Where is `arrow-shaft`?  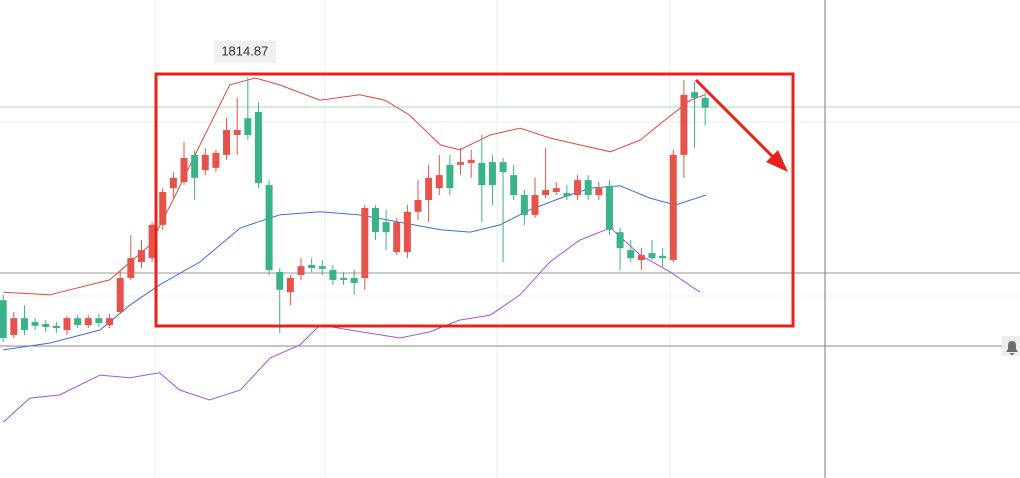
arrow-shaft is located at coordinates (736, 120).